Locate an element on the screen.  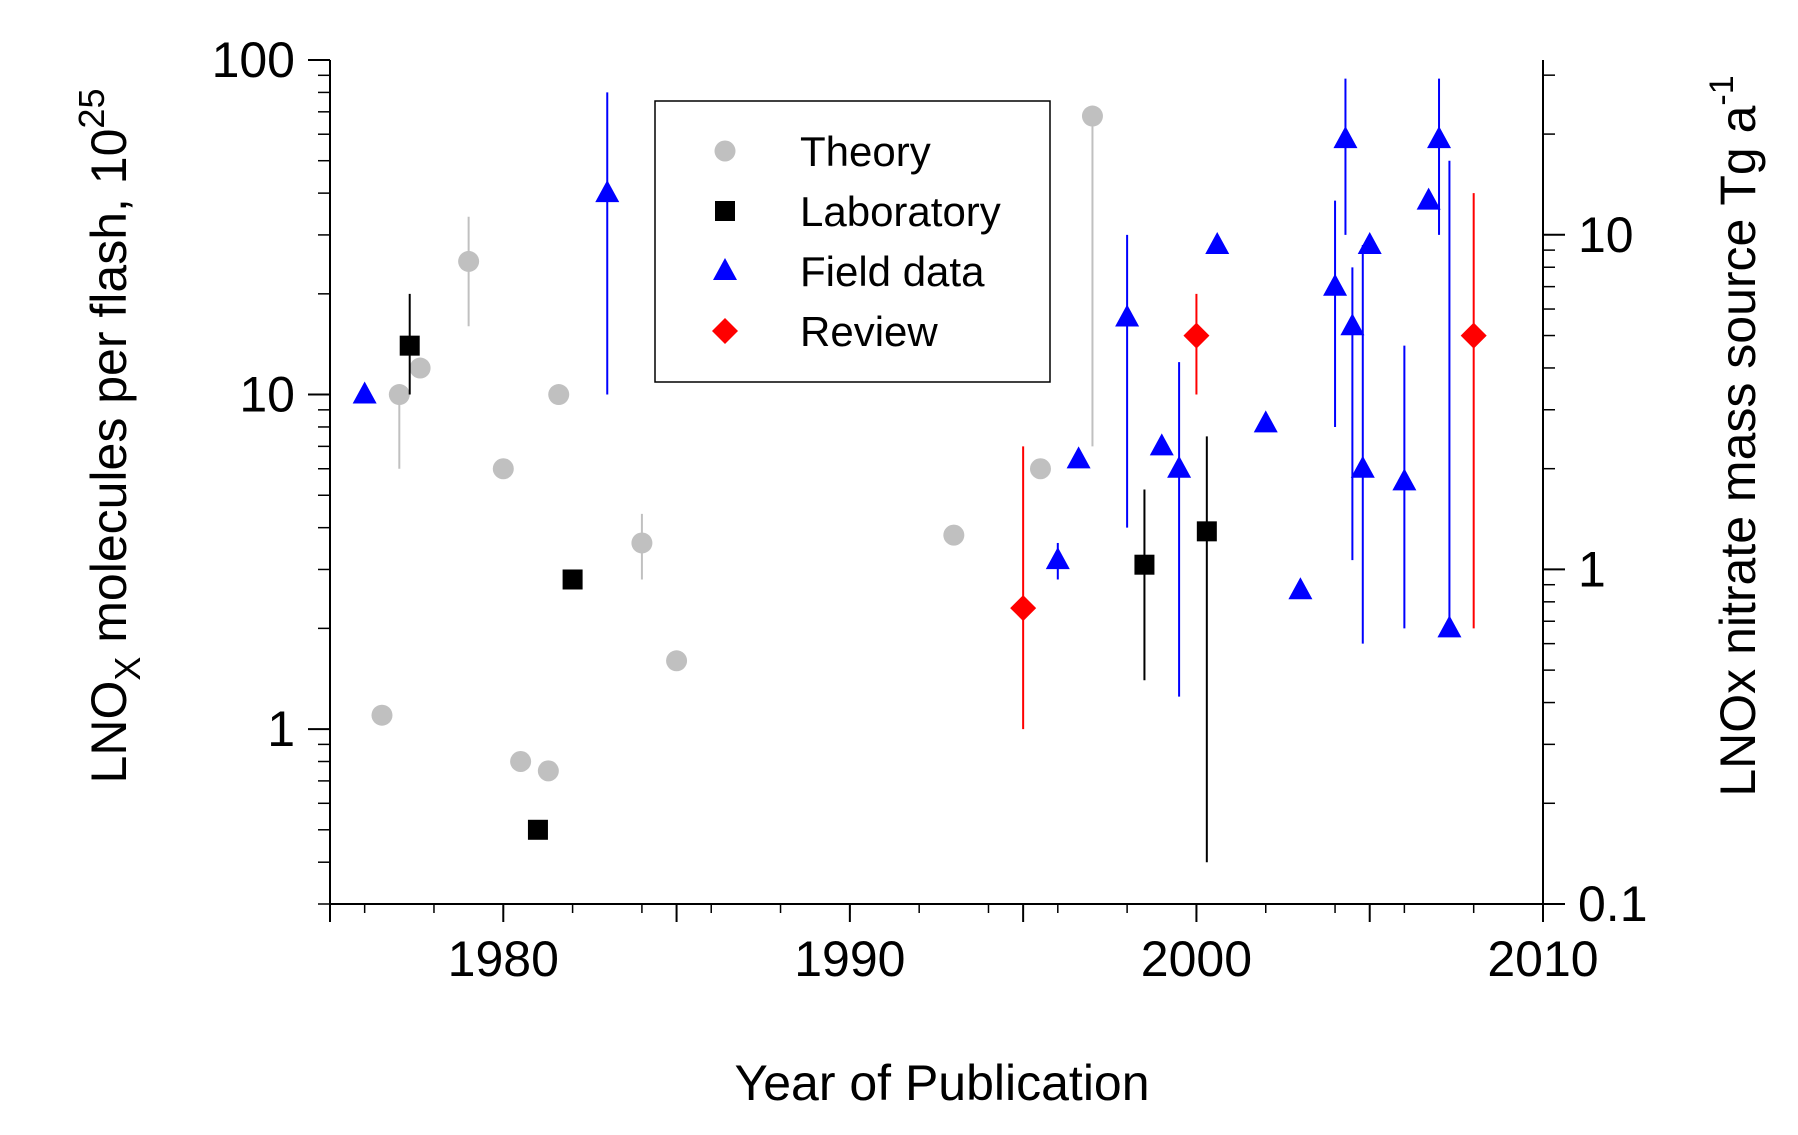
y-tick-label: 100 is located at coordinates (253, 60).